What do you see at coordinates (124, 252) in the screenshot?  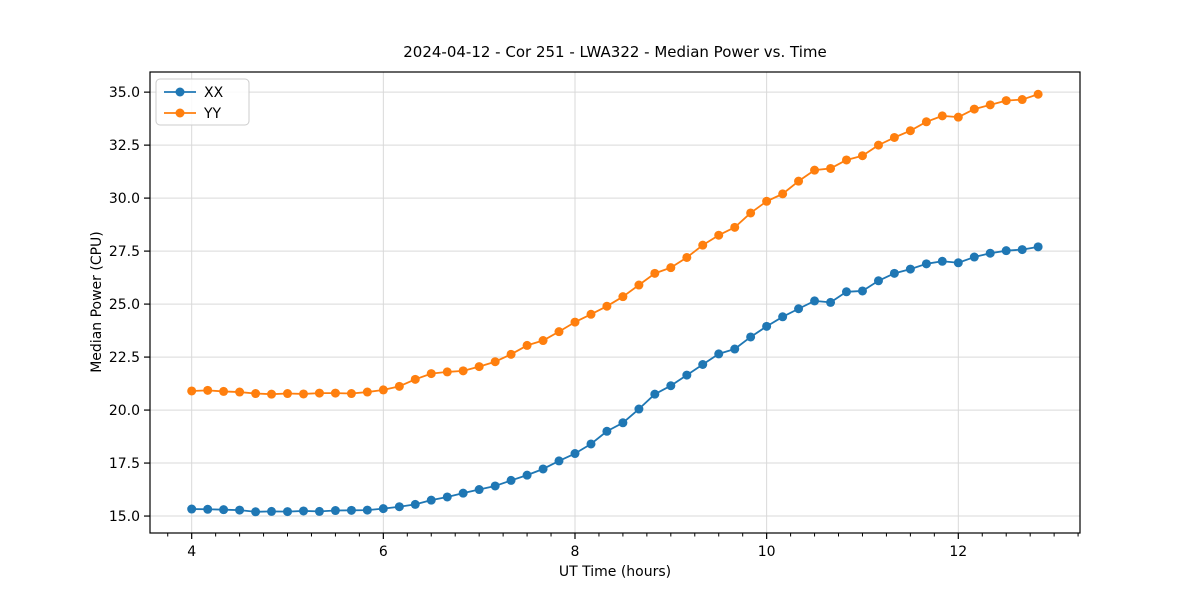 I see `y-tick-label: 27.5` at bounding box center [124, 252].